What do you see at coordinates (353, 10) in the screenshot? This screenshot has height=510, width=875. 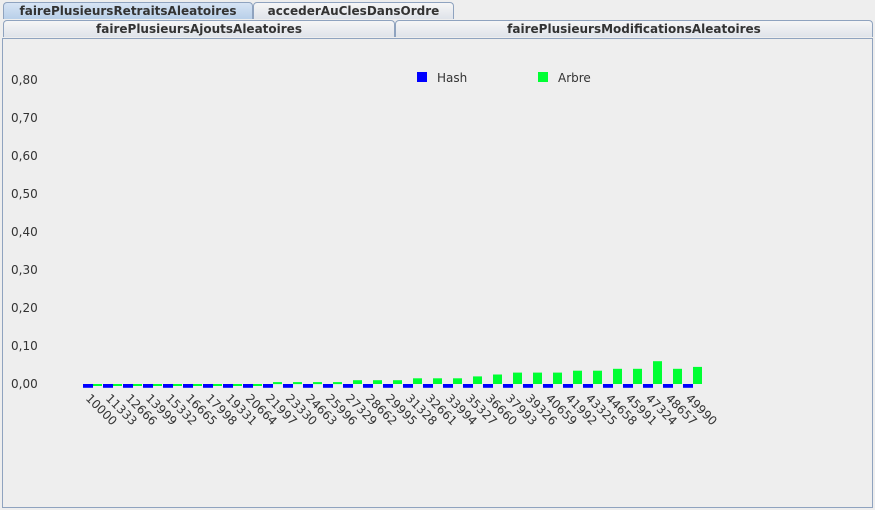 I see `tab-acceder-au-cles-dans-ordre: accederAuClesDansOrdre` at bounding box center [353, 10].